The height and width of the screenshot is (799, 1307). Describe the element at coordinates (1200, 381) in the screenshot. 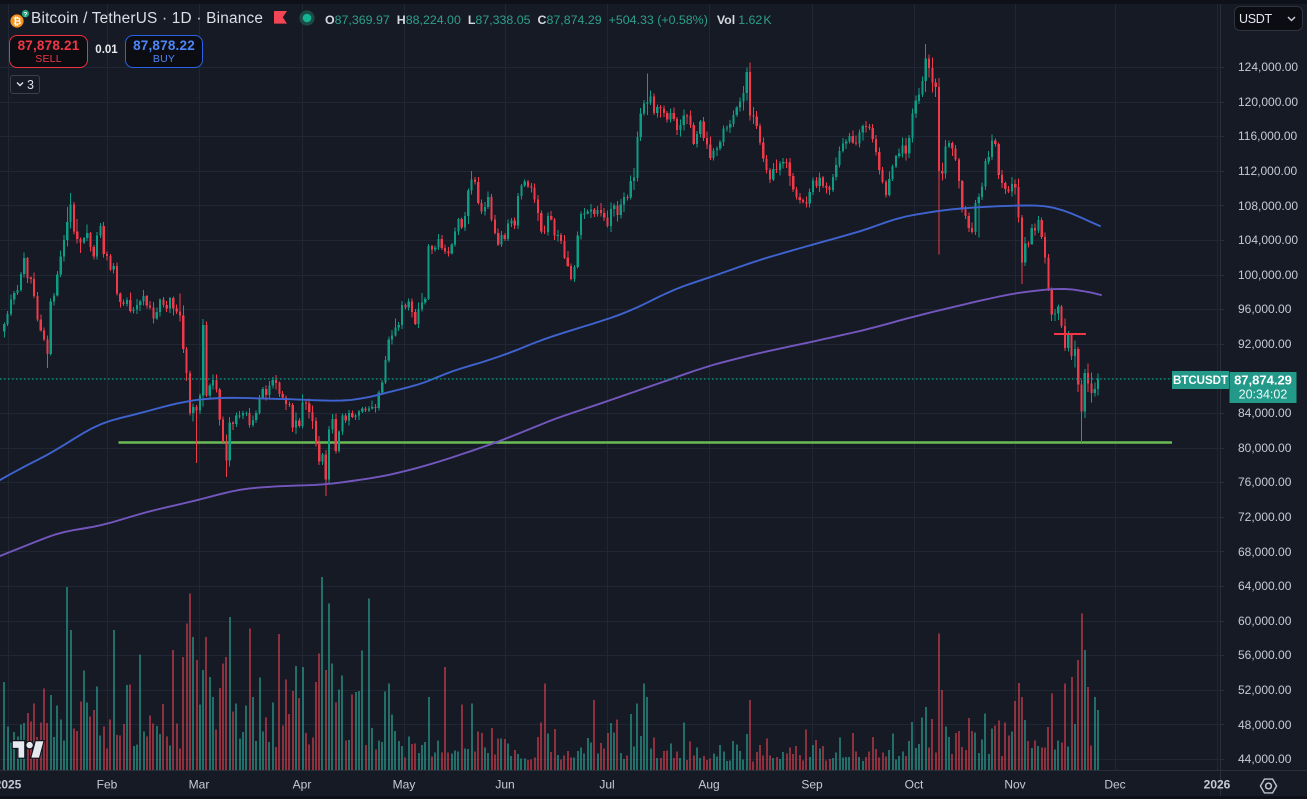

I see `svg-text: BTCUSDT` at that location.